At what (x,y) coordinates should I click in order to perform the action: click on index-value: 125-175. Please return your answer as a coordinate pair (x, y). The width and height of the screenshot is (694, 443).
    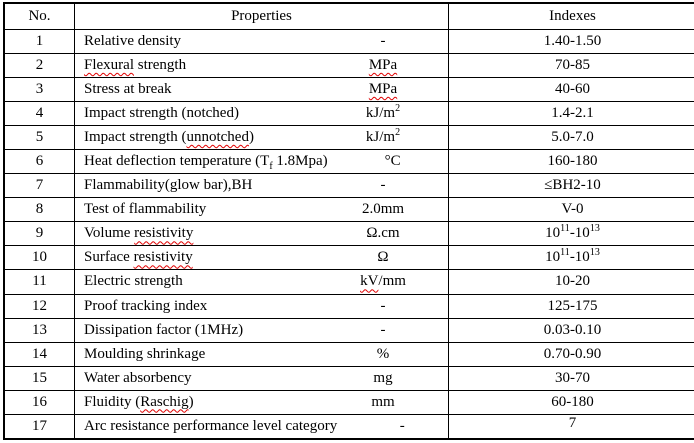
    Looking at the image, I should click on (571, 306).